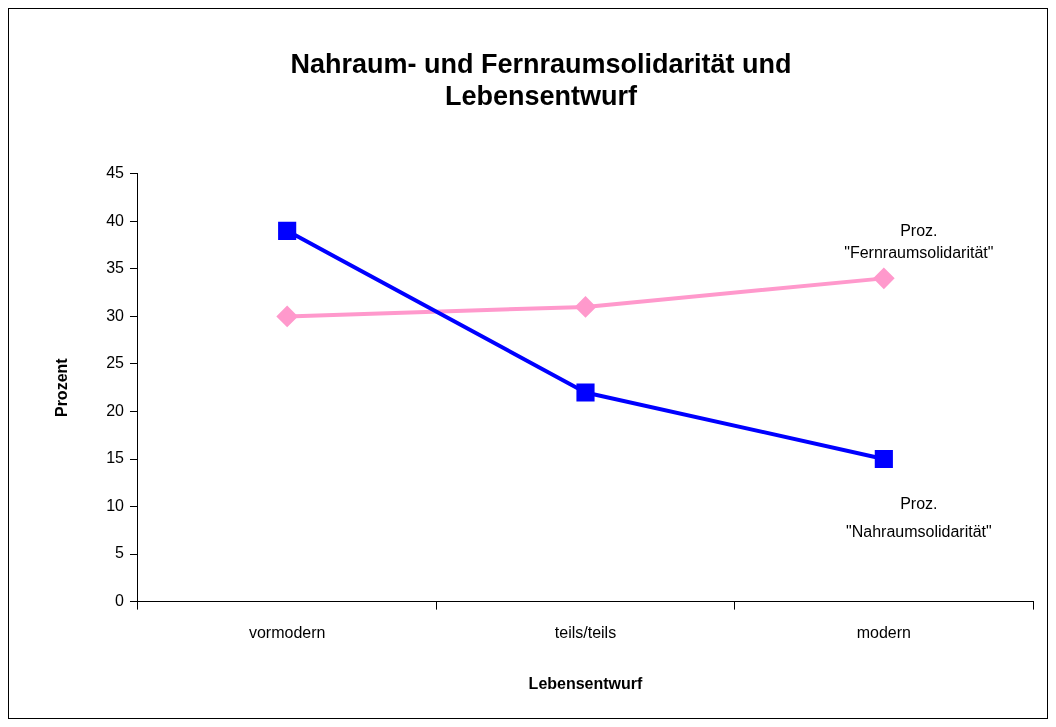 This screenshot has width=1056, height=727. What do you see at coordinates (585, 632) in the screenshot?
I see `x-tick-label: teils/teils` at bounding box center [585, 632].